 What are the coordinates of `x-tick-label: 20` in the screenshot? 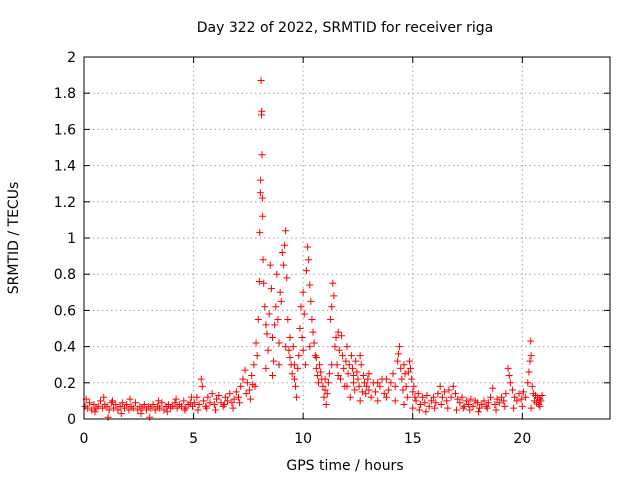 It's located at (522, 439).